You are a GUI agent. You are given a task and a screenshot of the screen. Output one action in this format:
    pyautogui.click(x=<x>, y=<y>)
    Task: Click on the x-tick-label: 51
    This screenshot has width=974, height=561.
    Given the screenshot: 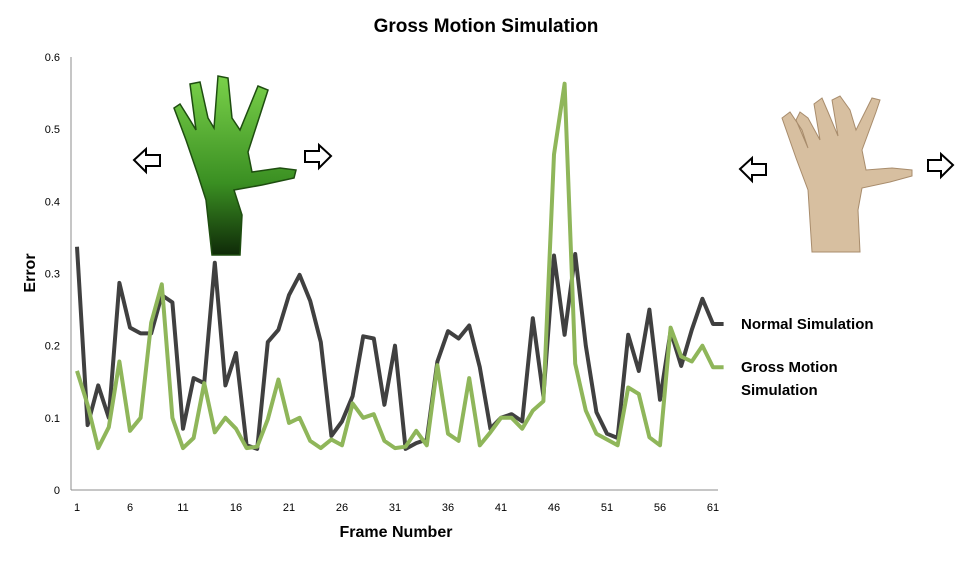 What is the action you would take?
    pyautogui.click(x=607, y=508)
    